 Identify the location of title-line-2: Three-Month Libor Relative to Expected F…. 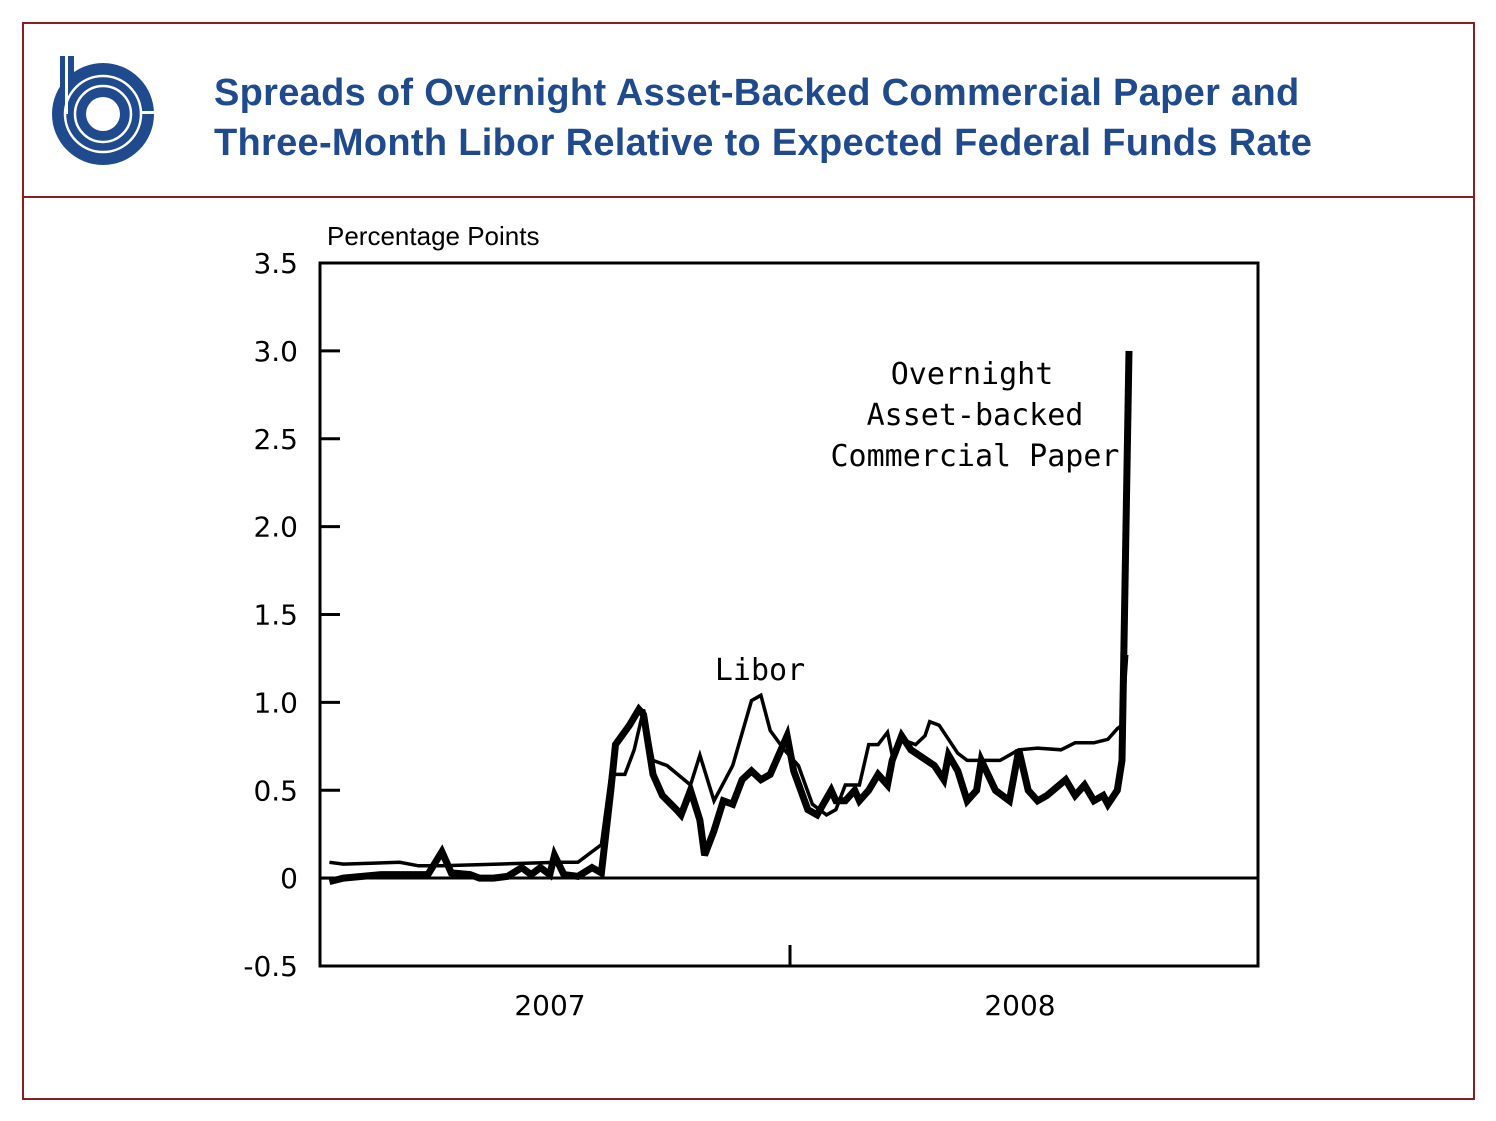
(763, 143).